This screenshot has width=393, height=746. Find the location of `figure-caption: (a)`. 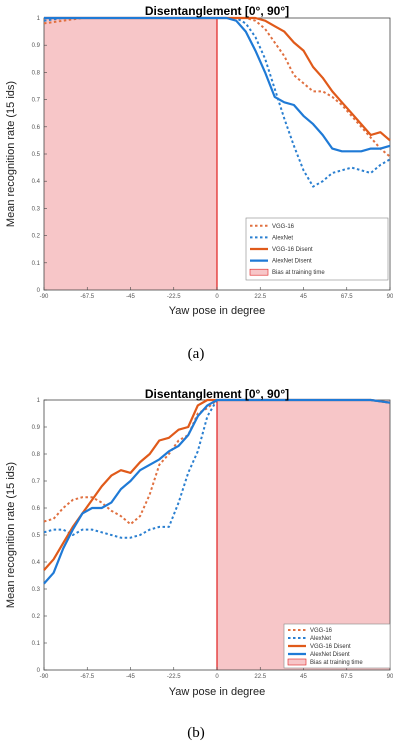

figure-caption: (a) is located at coordinates (196, 354).